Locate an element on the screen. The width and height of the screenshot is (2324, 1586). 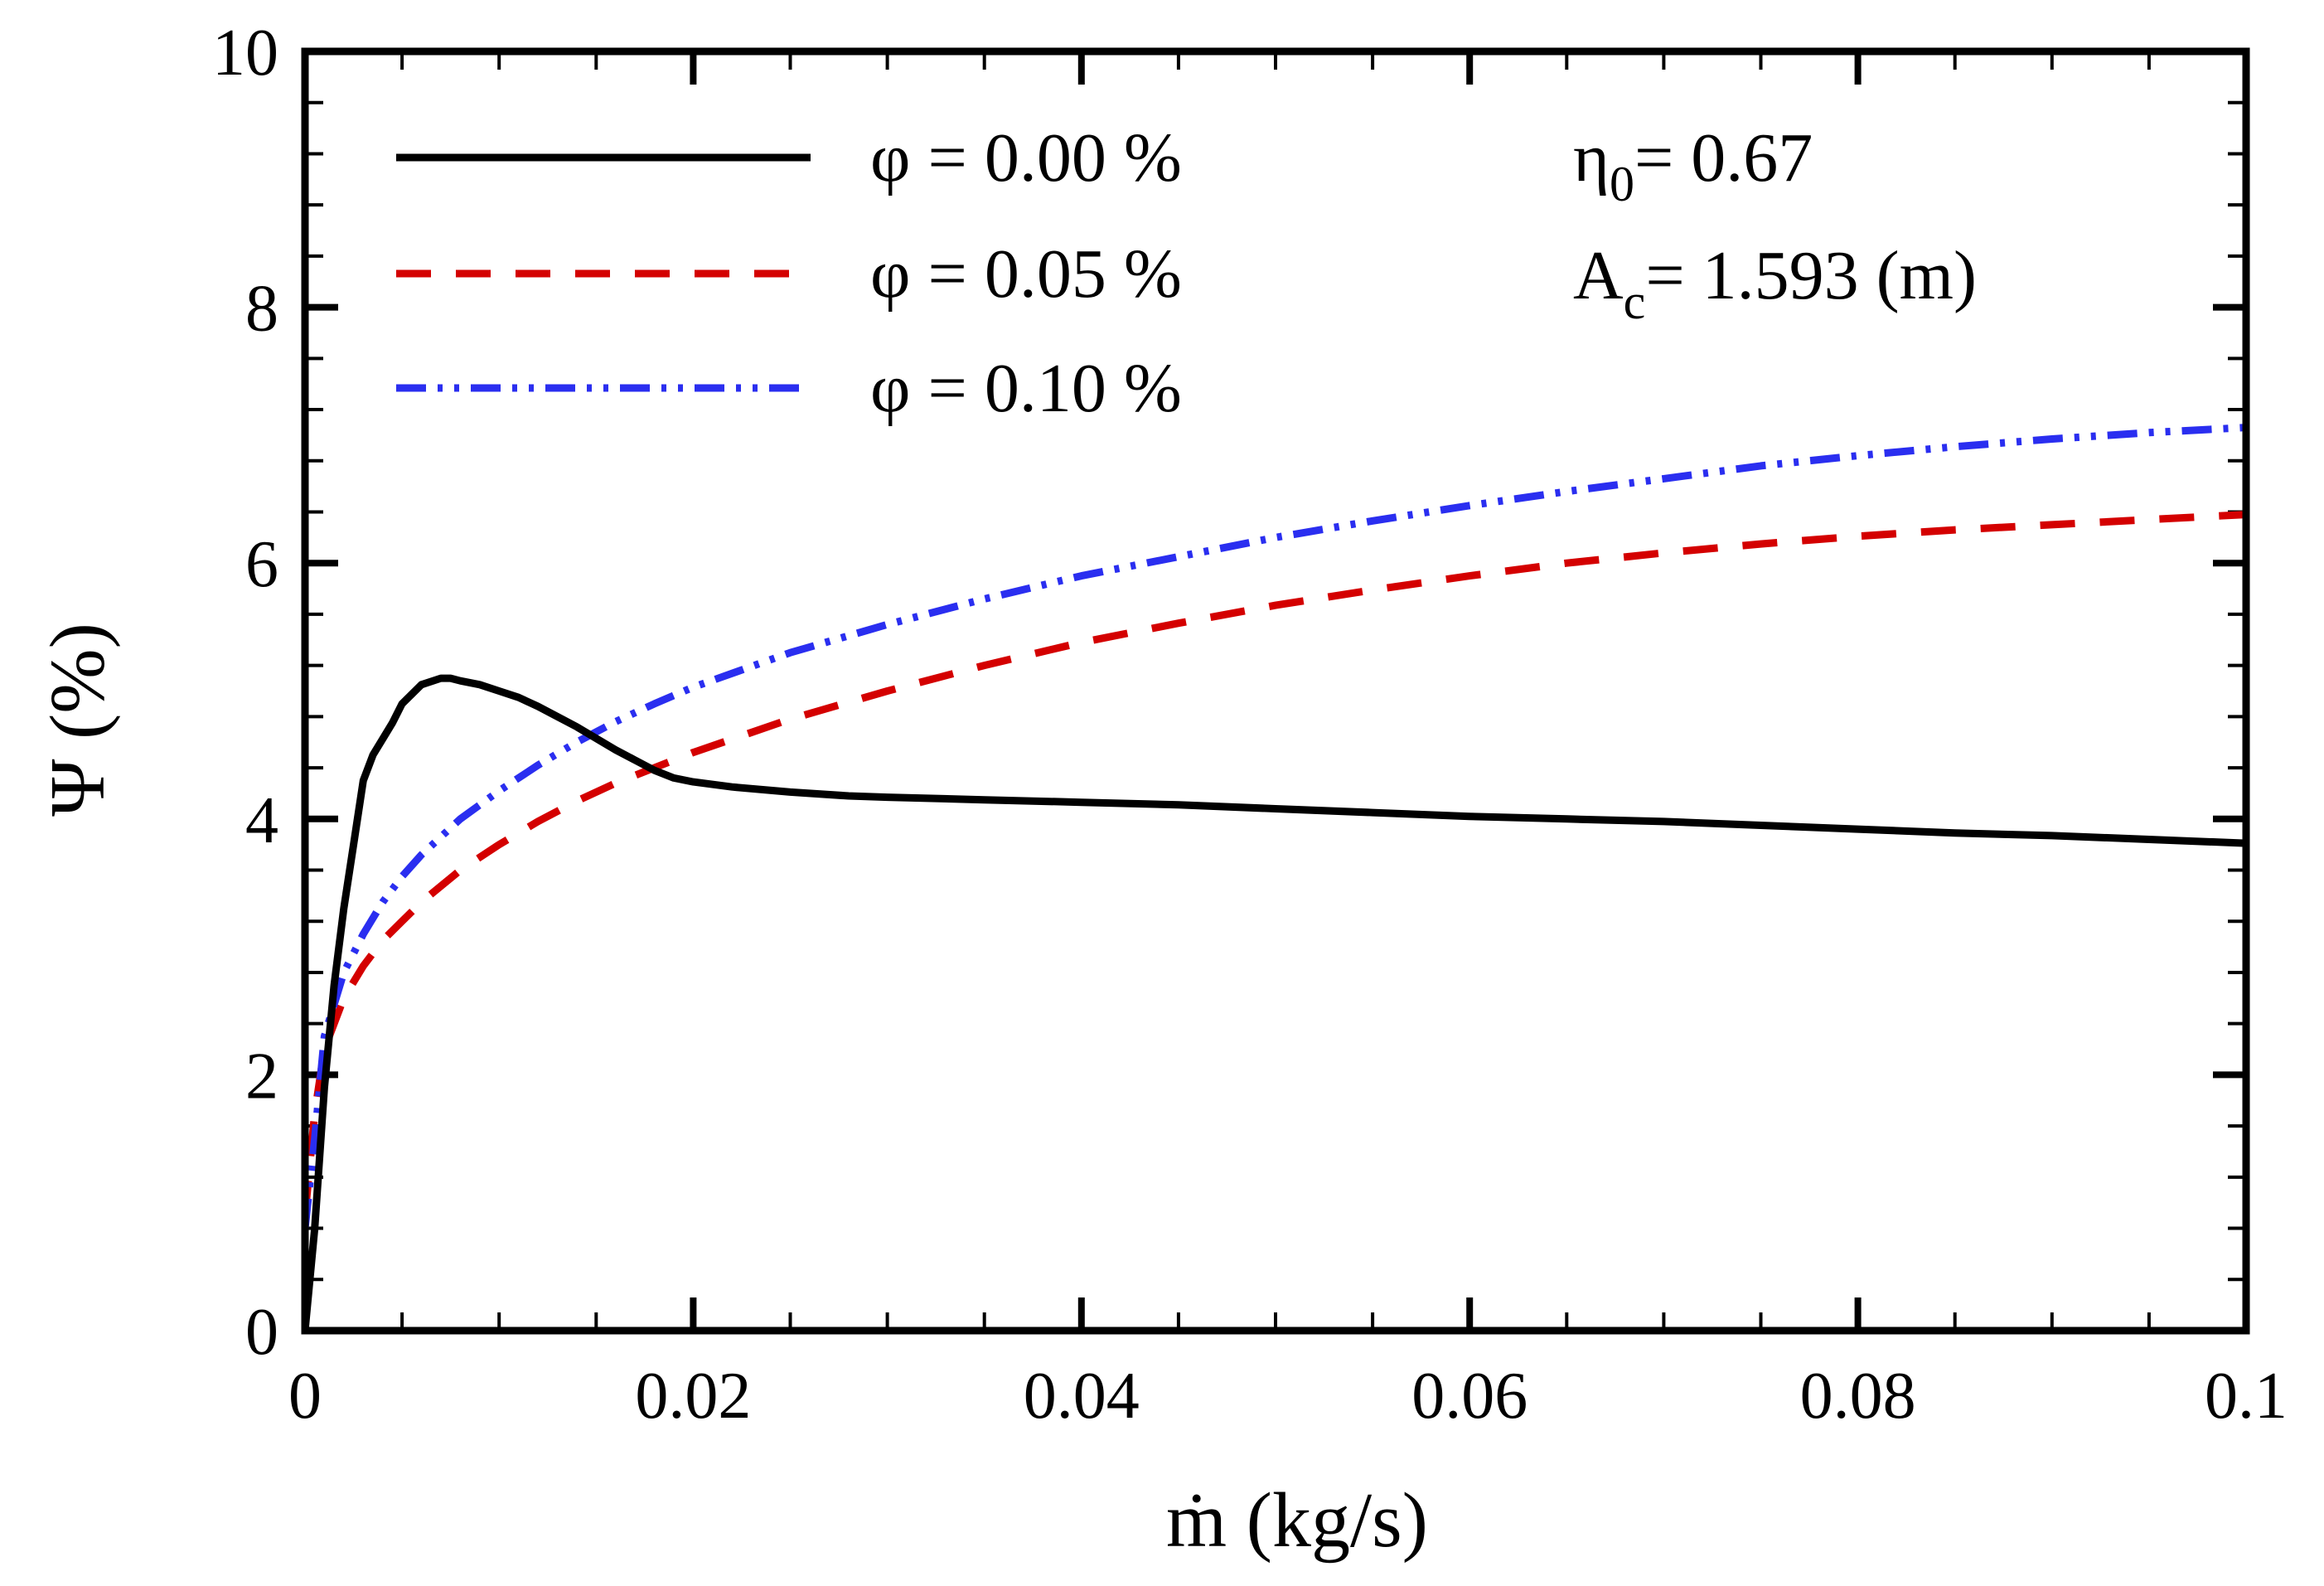
eta-symbol: η is located at coordinates (1591, 157).